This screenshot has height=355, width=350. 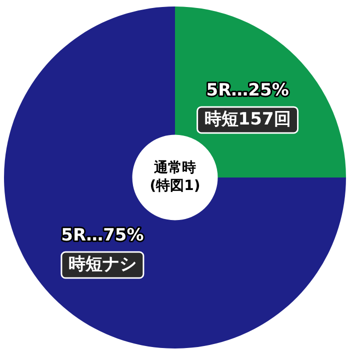 I want to click on data-label: 5R…75%, so click(x=102, y=235).